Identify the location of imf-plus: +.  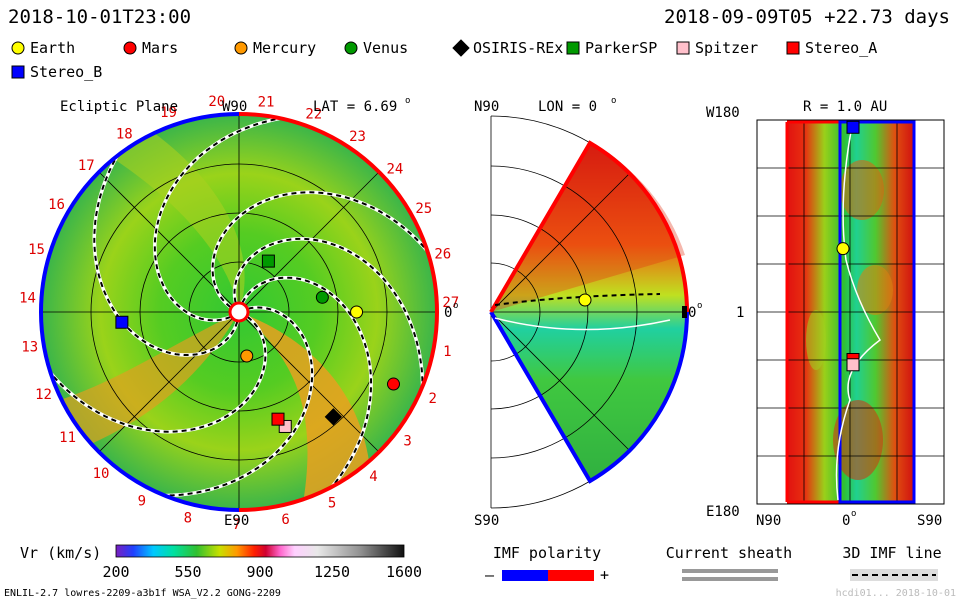
(604, 575).